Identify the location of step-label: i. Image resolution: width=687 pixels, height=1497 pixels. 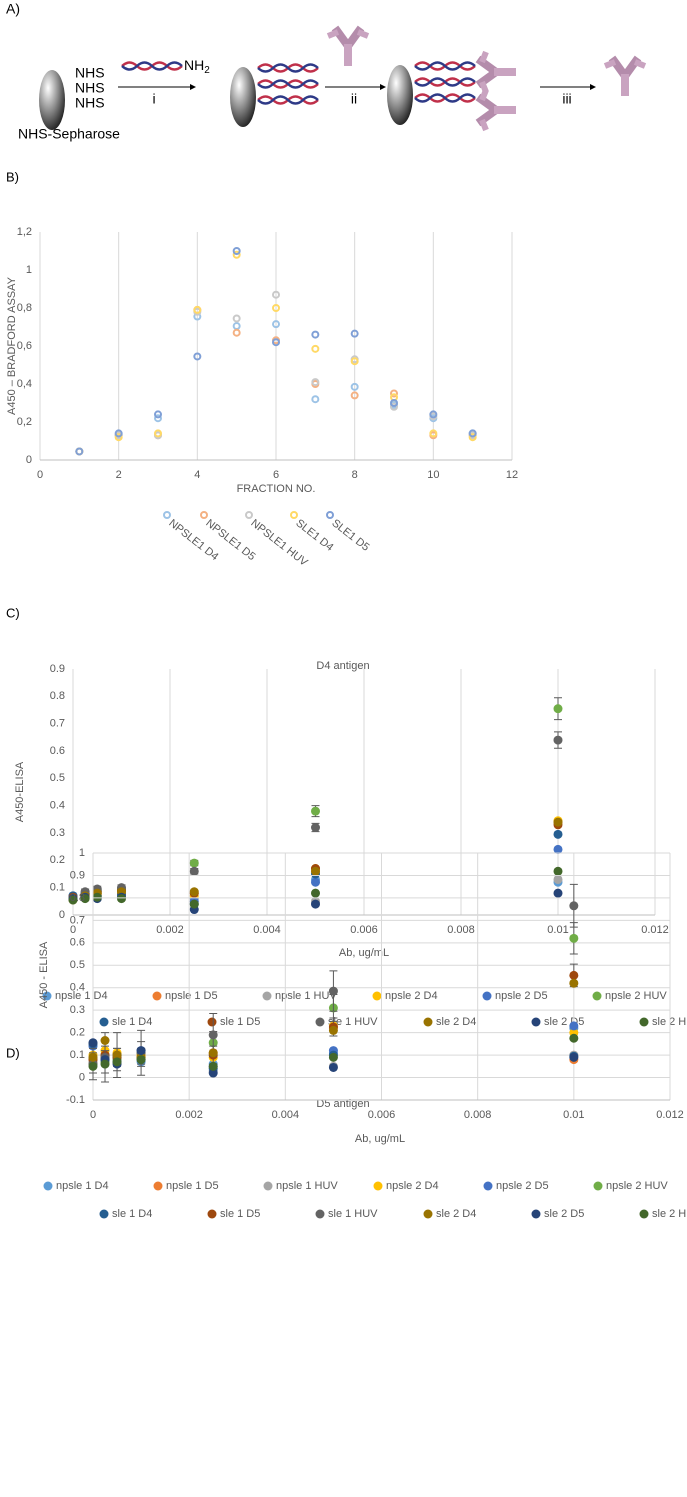
(153, 99).